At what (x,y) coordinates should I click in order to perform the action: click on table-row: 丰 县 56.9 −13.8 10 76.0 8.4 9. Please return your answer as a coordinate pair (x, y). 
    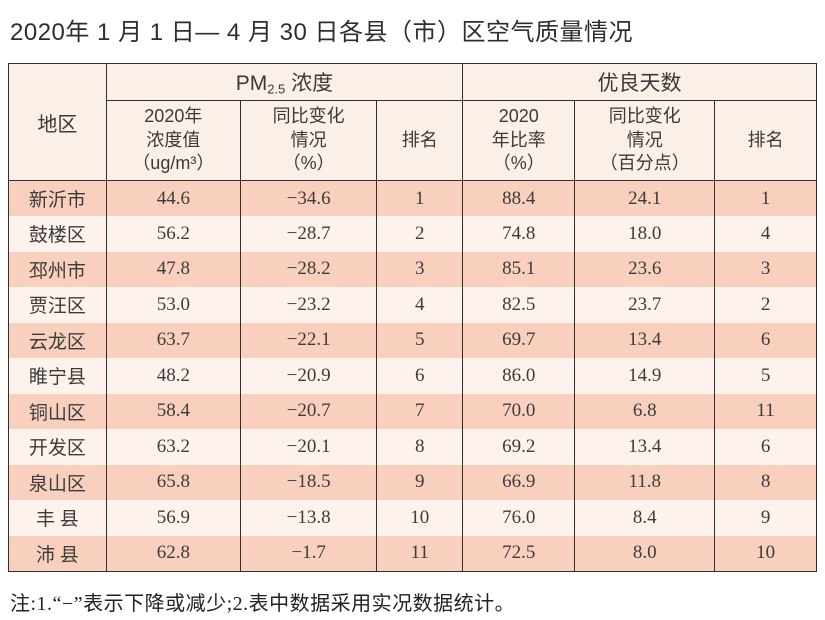
    Looking at the image, I should click on (412, 518).